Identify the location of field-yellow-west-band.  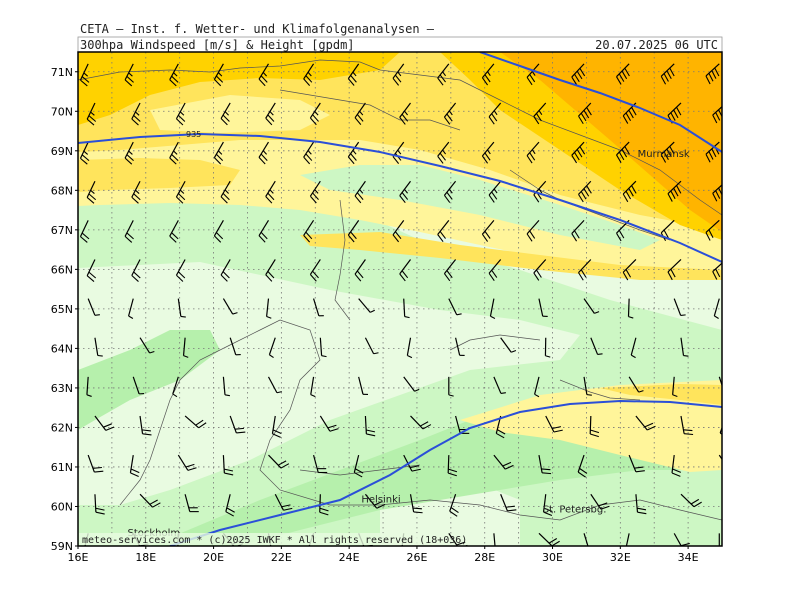
(159, 175).